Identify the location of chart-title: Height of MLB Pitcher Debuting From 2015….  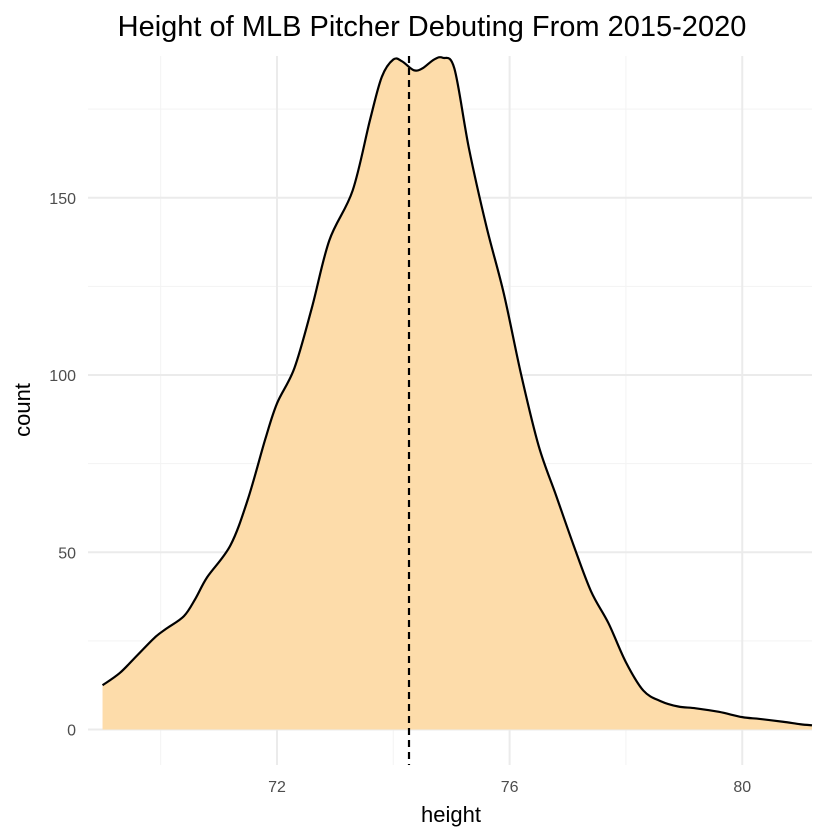
(432, 27).